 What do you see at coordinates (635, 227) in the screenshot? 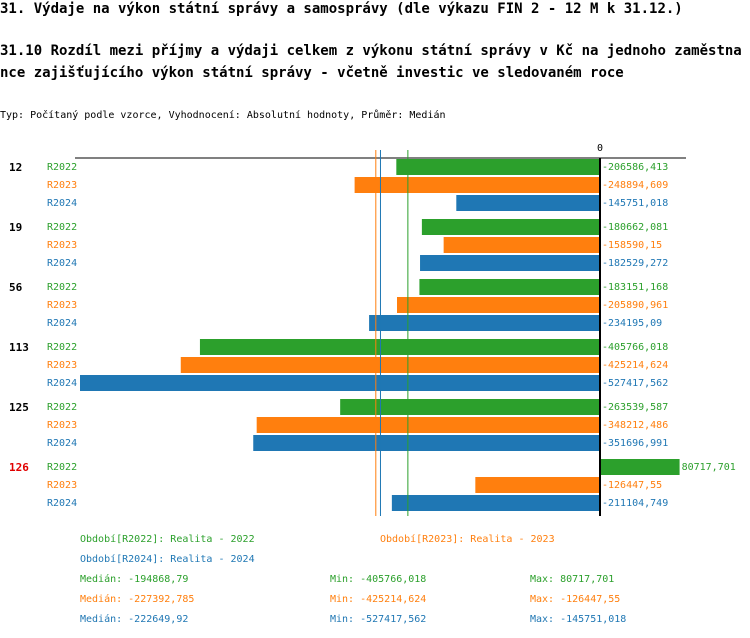
I see `value-label-19-r2022: -180662,081` at bounding box center [635, 227].